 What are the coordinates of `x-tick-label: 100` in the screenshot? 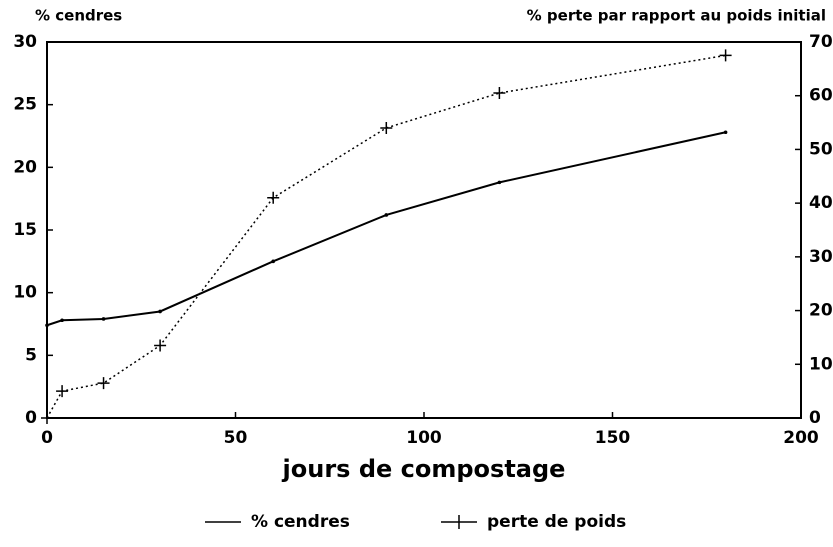 It's located at (424, 438).